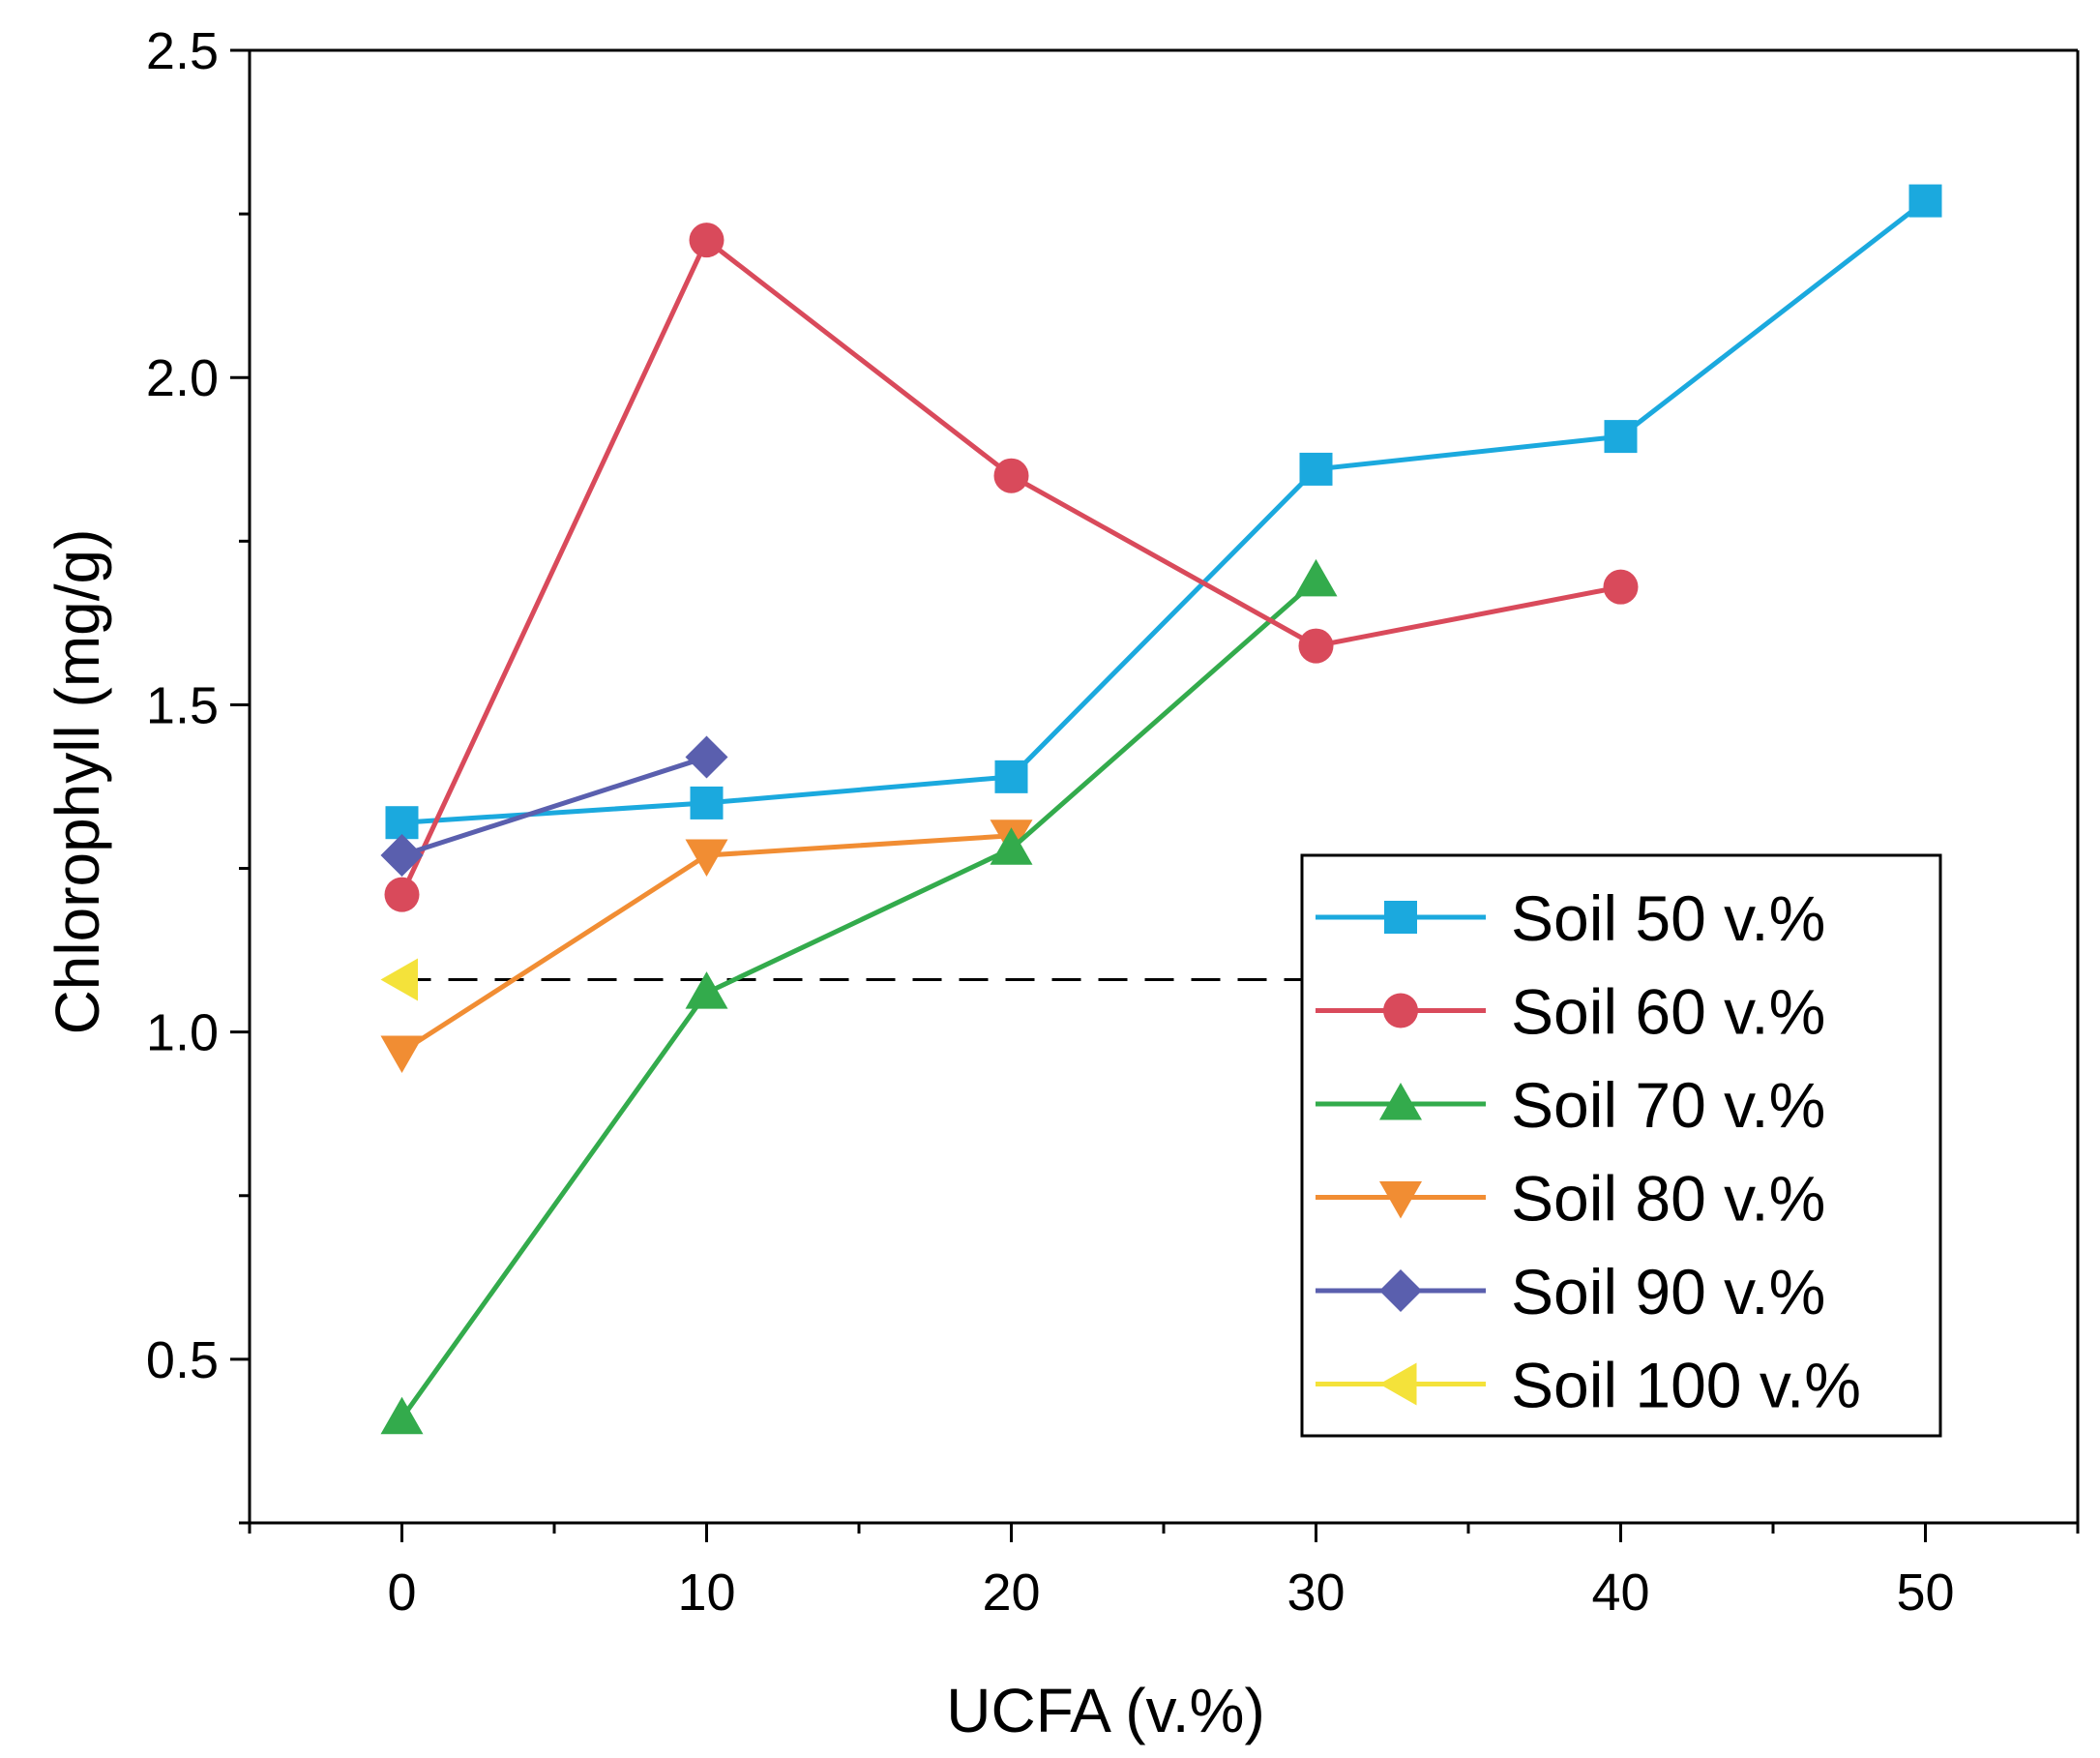  What do you see at coordinates (401, 1593) in the screenshot?
I see `x-tick-label: 0` at bounding box center [401, 1593].